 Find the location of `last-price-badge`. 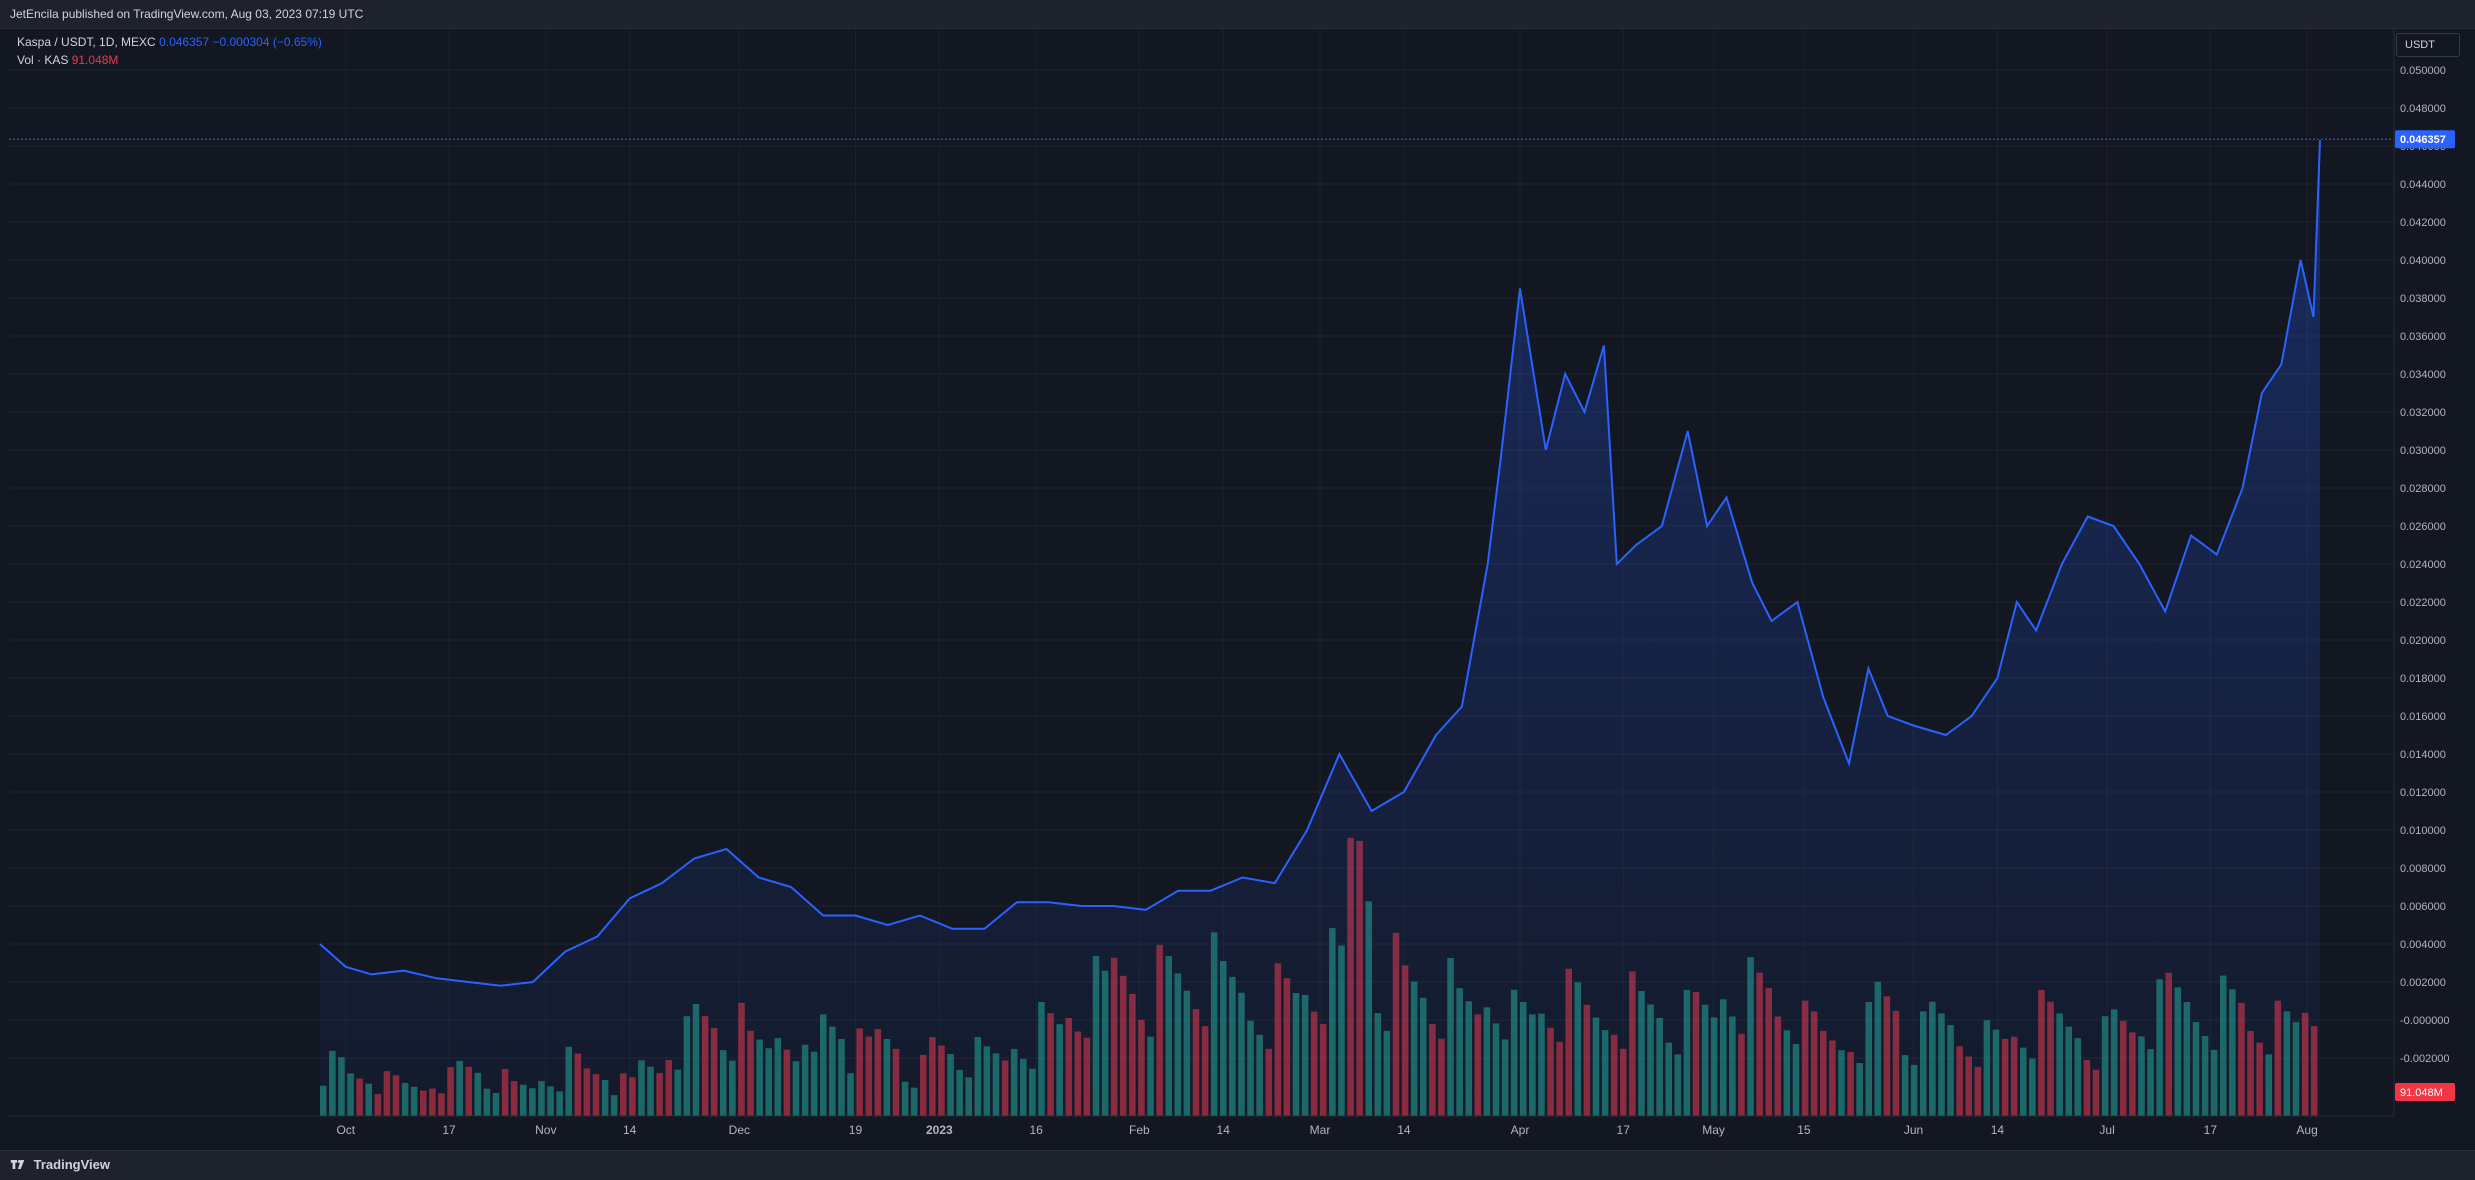

last-price-badge is located at coordinates (2425, 139).